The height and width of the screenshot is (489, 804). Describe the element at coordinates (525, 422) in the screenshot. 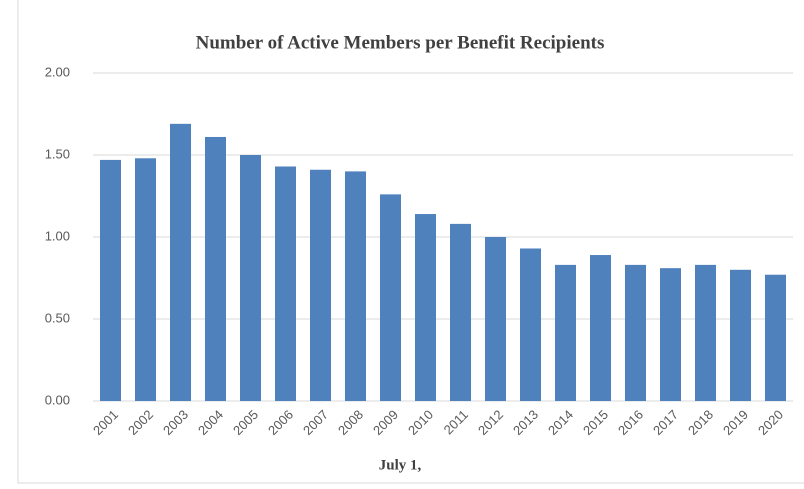

I see `x-tick-label: 2013` at that location.